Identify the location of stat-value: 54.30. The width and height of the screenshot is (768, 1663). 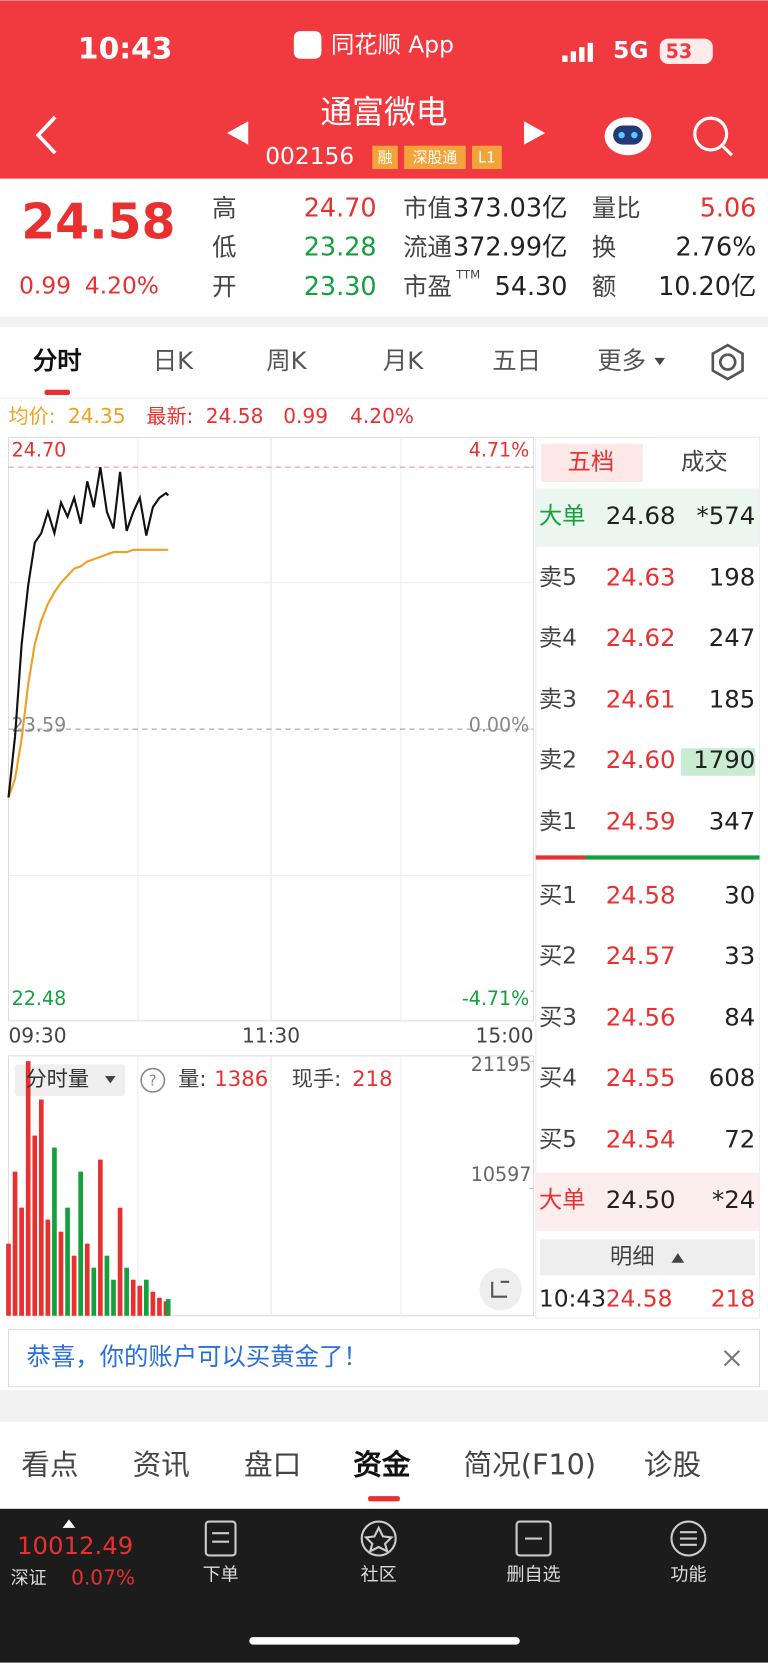
(531, 287).